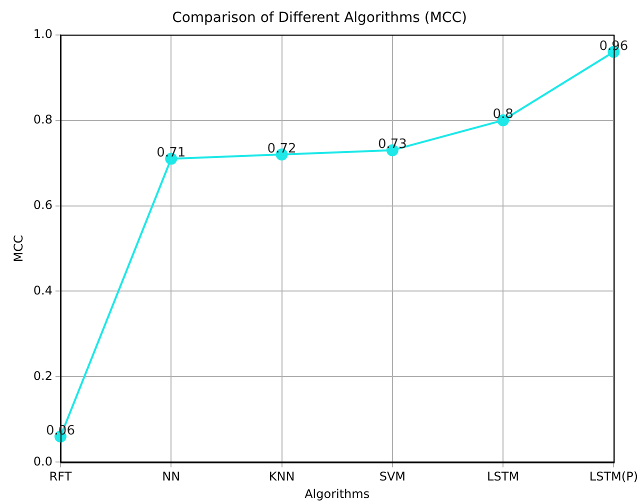 This screenshot has width=641, height=504. What do you see at coordinates (281, 477) in the screenshot?
I see `x-tick-label: KNN` at bounding box center [281, 477].